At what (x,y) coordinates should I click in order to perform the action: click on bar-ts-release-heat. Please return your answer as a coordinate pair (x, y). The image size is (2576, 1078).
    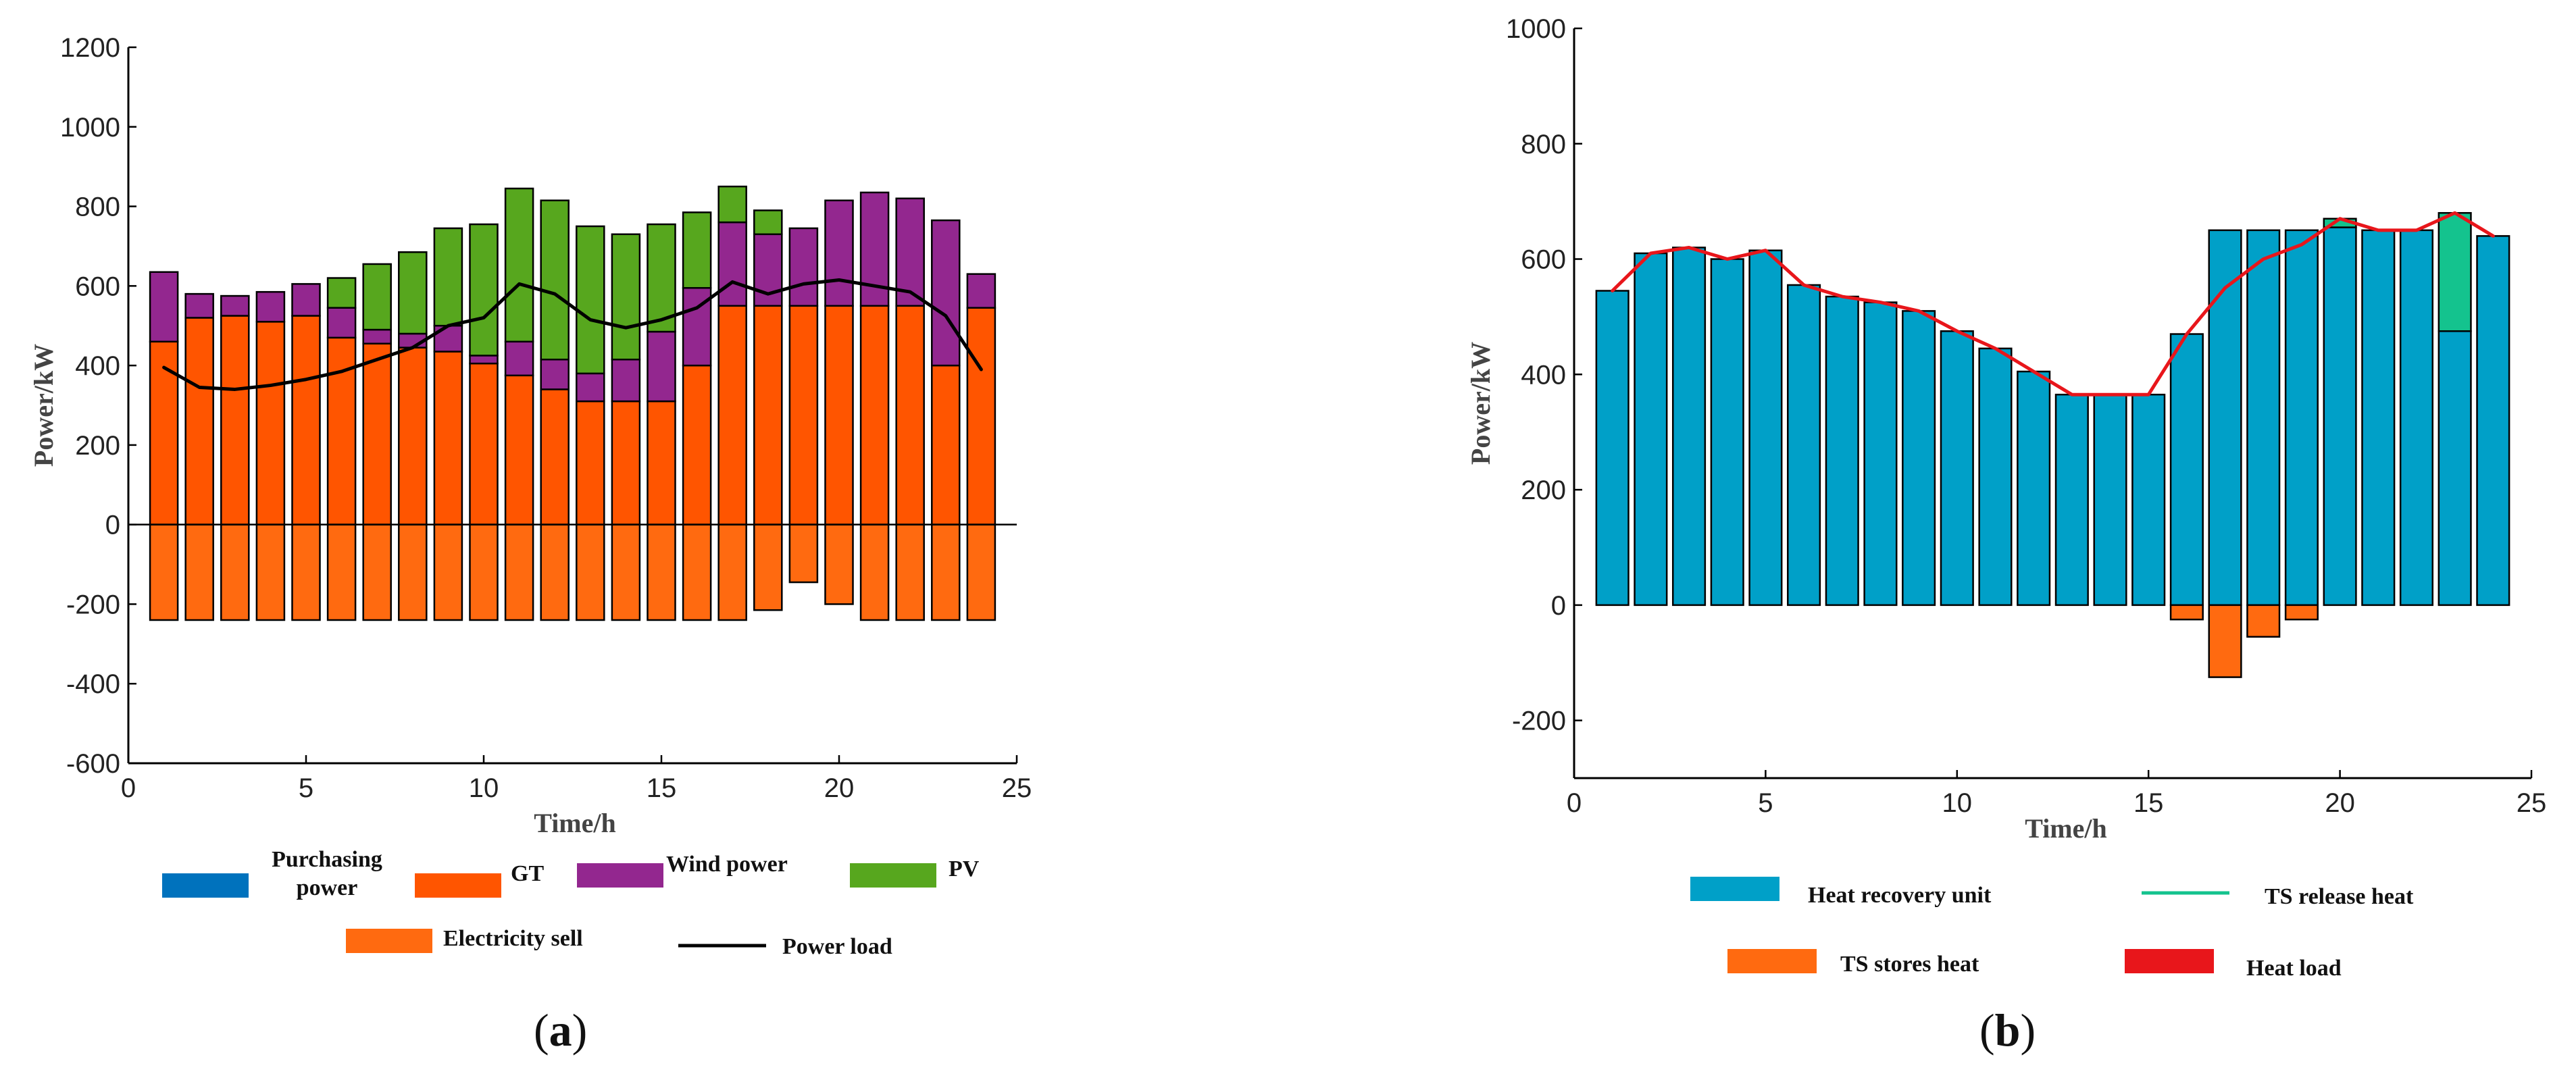
    Looking at the image, I should click on (2455, 271).